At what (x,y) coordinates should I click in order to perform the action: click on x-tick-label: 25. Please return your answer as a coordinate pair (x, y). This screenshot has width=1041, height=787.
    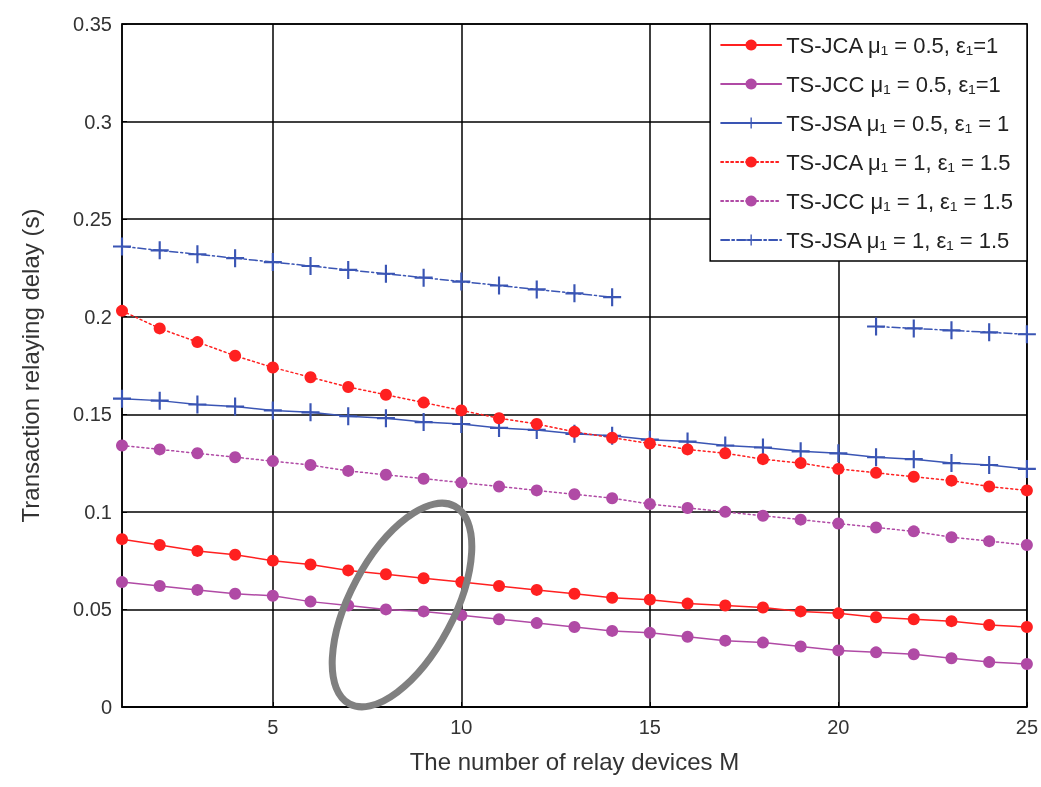
    Looking at the image, I should click on (1026, 727).